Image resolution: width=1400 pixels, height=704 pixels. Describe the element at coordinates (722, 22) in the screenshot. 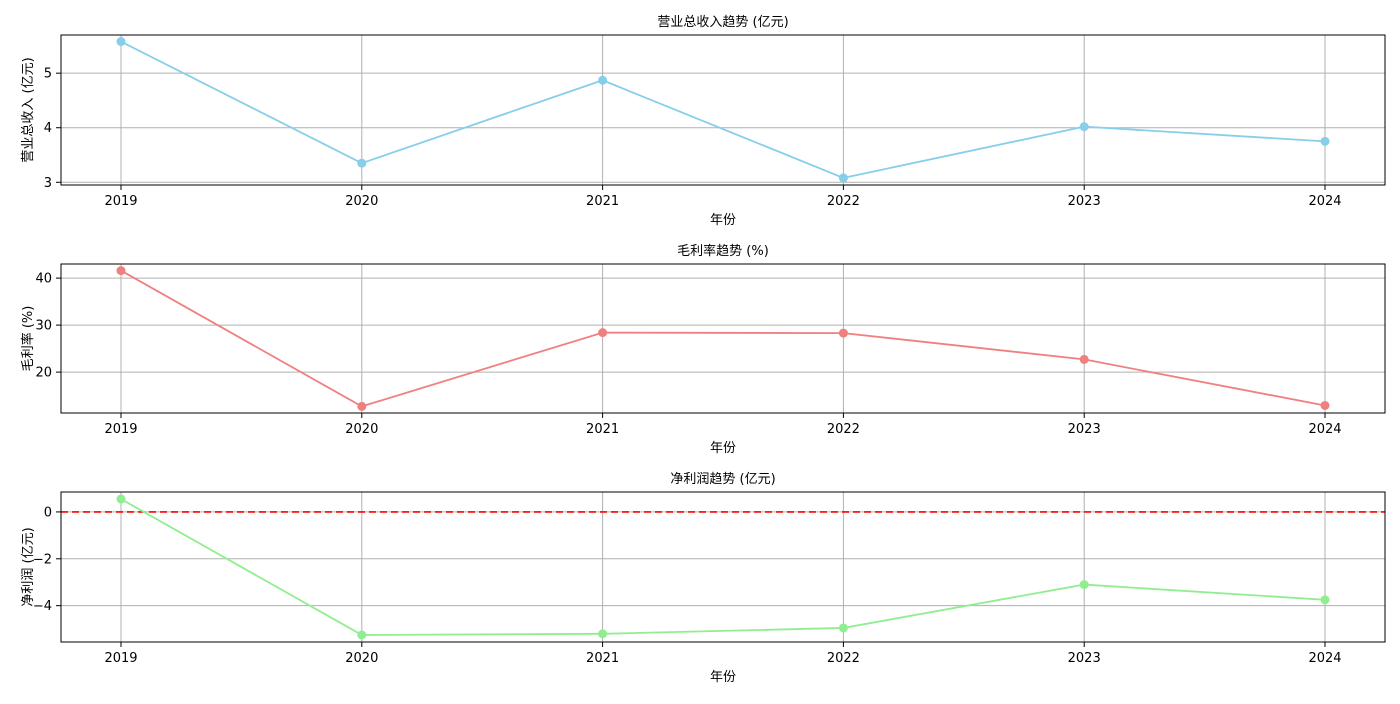

I see `chart-title: 营业总收入趋势 (亿元)` at that location.